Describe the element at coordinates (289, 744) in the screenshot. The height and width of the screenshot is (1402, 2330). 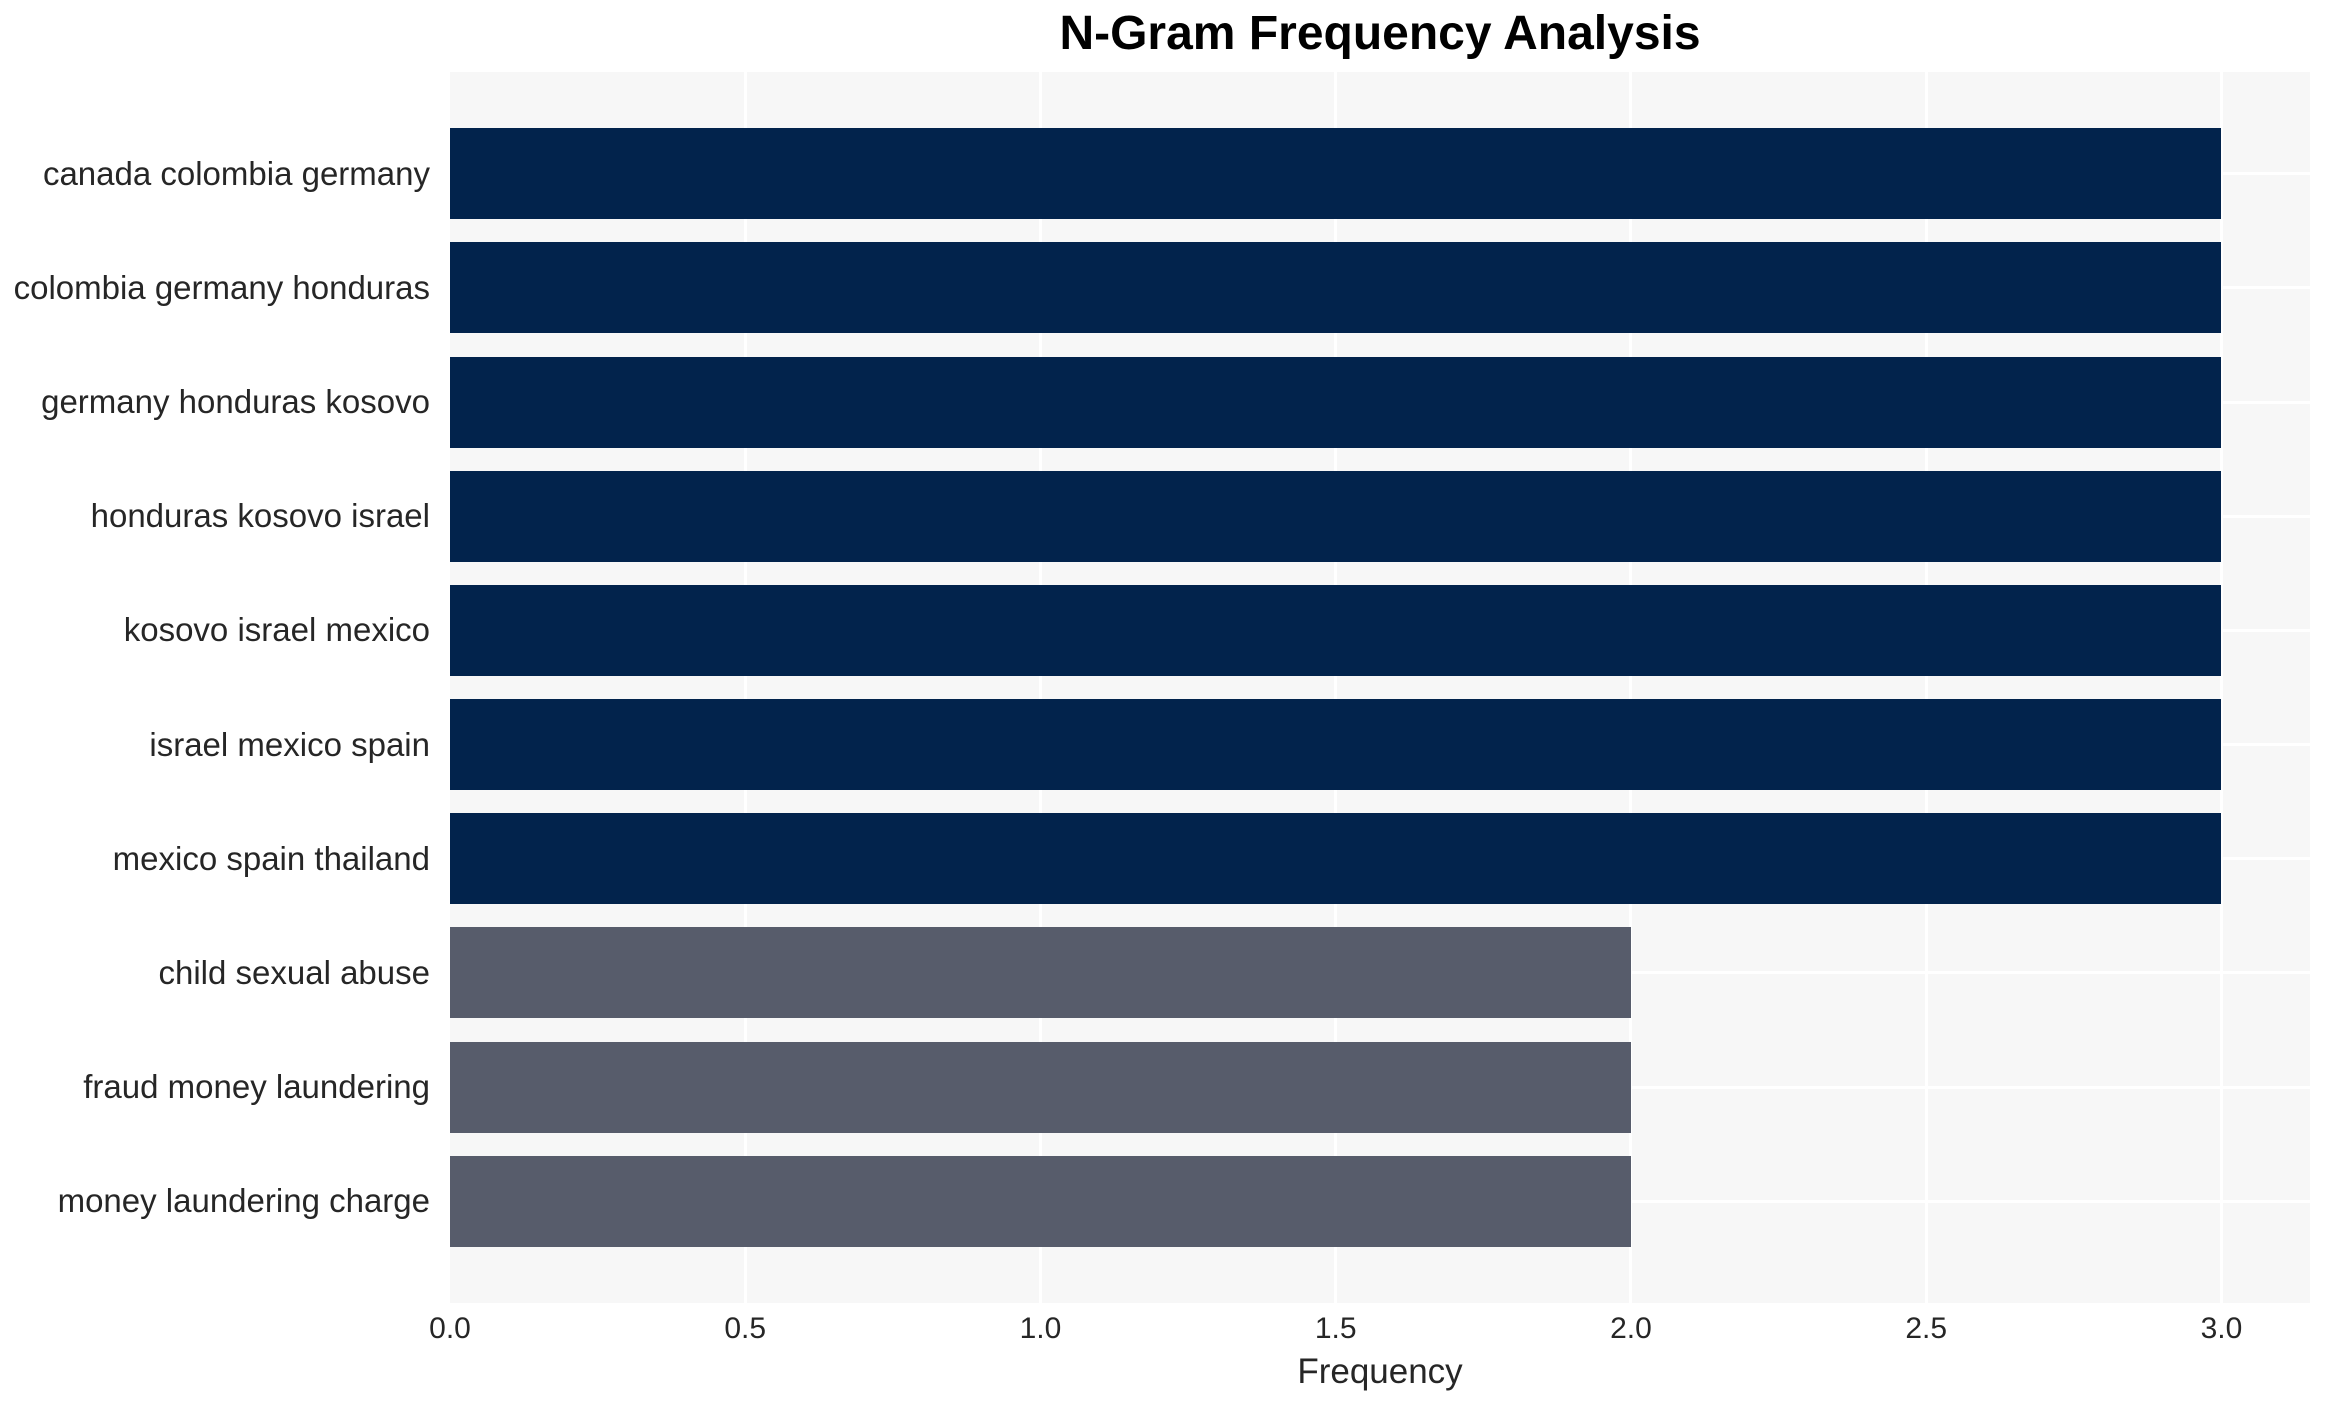
I see `y-axis-label: israel mexico spain` at that location.